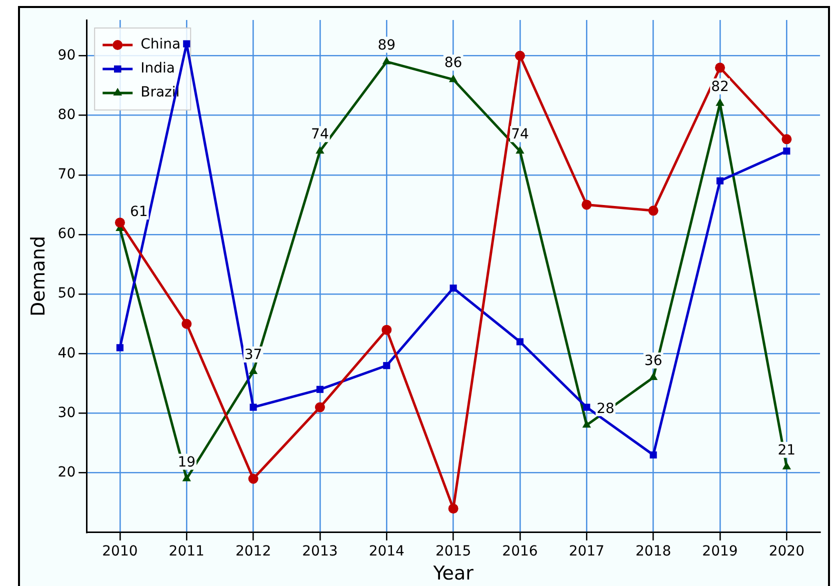 This screenshot has width=832, height=586. I want to click on y-tick-label: 80, so click(67, 114).